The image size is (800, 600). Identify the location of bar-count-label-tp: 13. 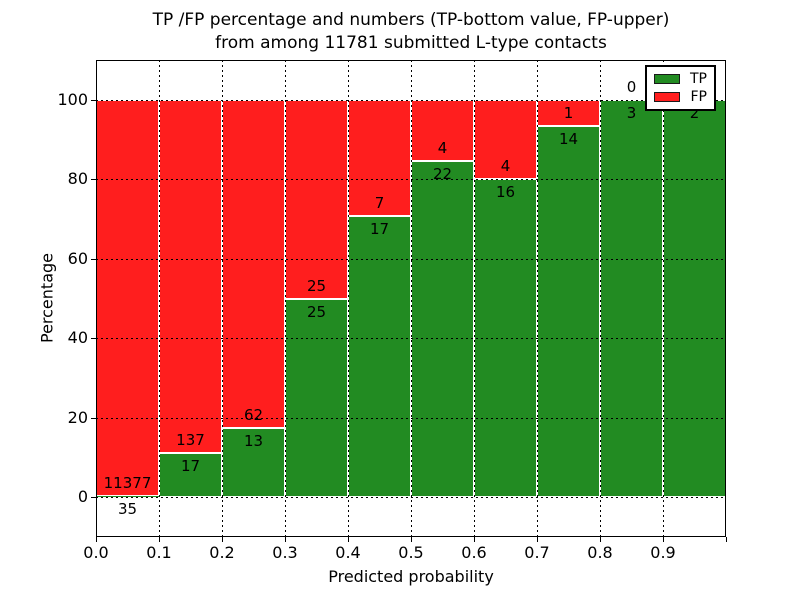
(253, 441).